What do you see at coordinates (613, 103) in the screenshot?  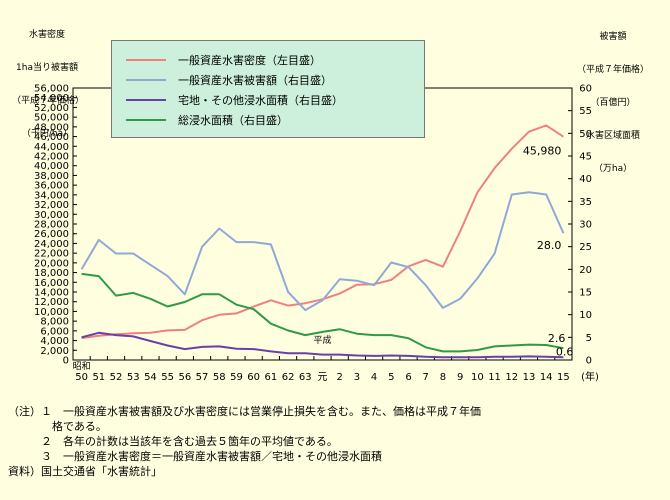 I see `right-axis-title-line: （百億円）` at bounding box center [613, 103].